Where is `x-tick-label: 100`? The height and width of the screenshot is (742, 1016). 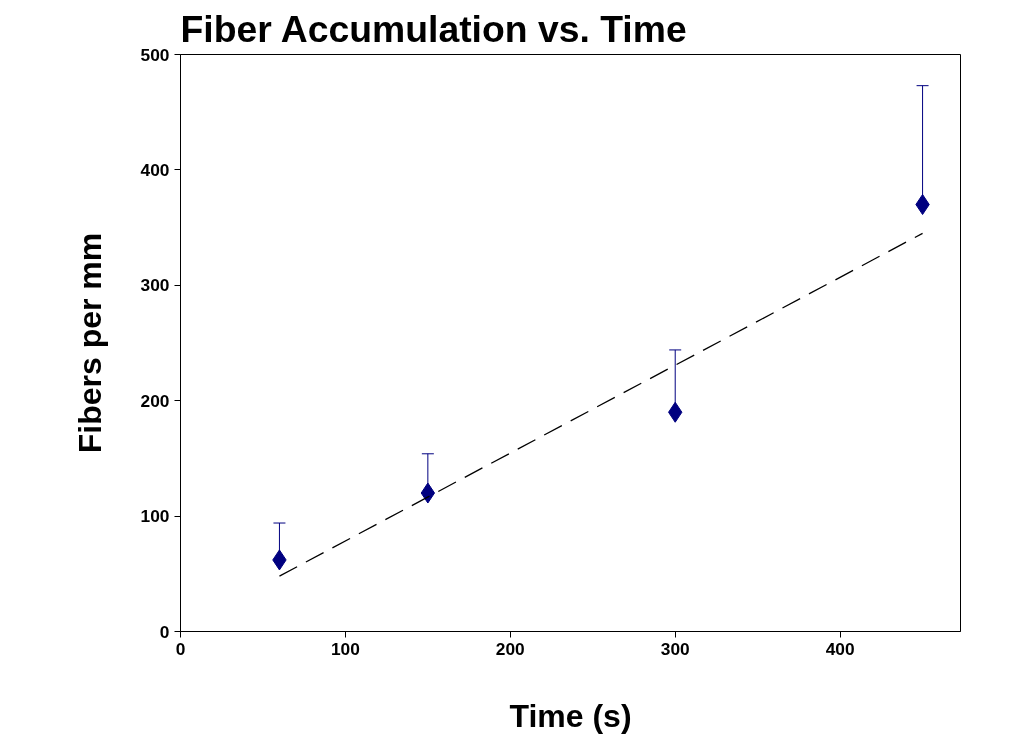 x-tick-label: 100 is located at coordinates (345, 648).